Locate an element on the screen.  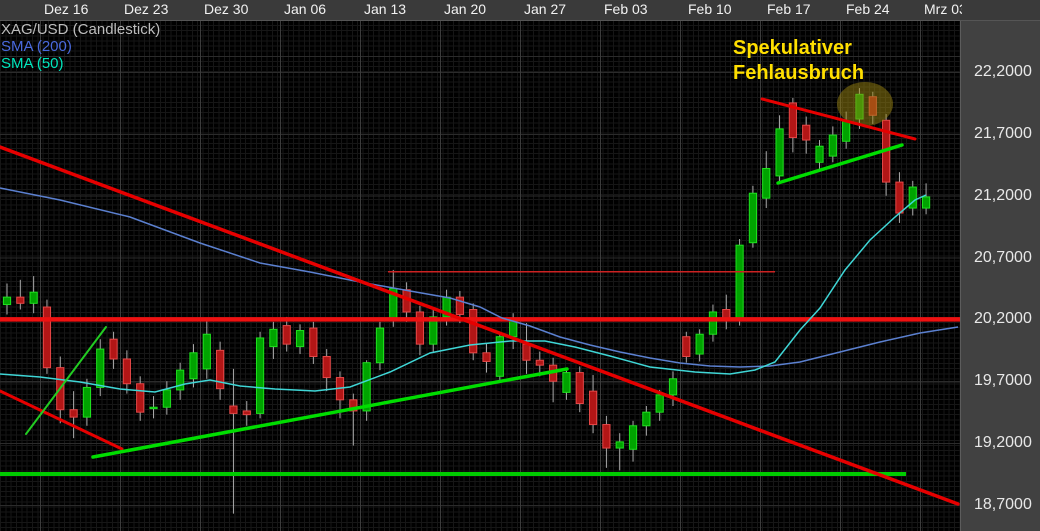
price-tick-label: 21,2000 is located at coordinates (1003, 195).